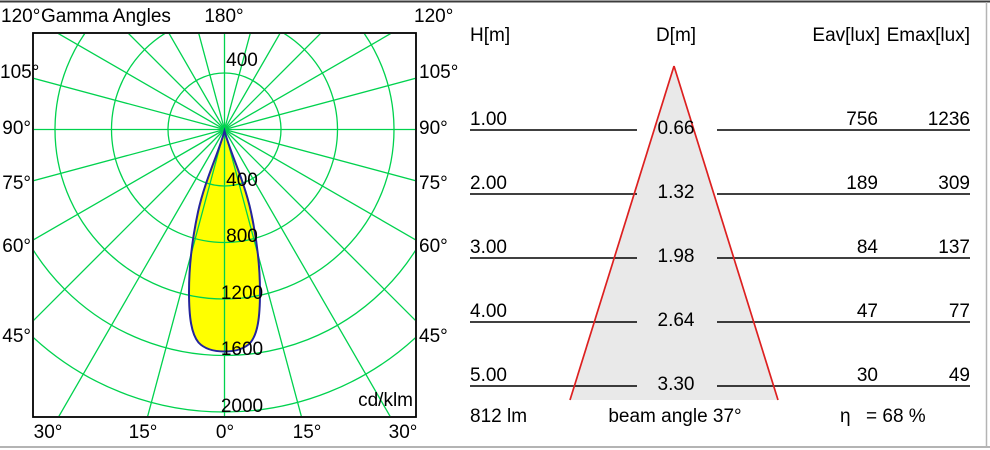  What do you see at coordinates (48, 432) in the screenshot?
I see `gamma-label-30-bottom-left: 30°` at bounding box center [48, 432].